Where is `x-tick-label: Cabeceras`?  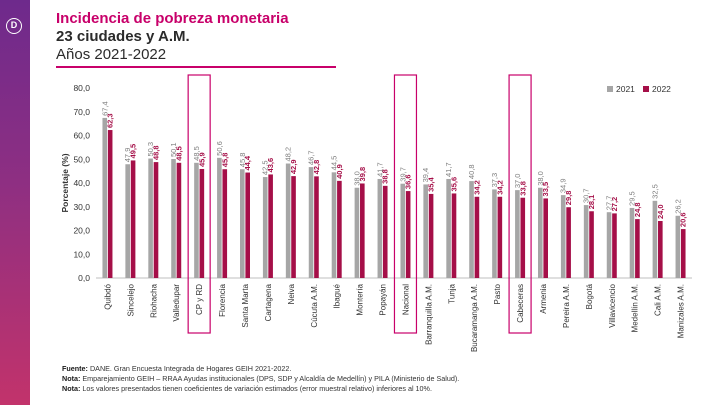
x-tick-label: Cabeceras is located at coordinates (520, 303).